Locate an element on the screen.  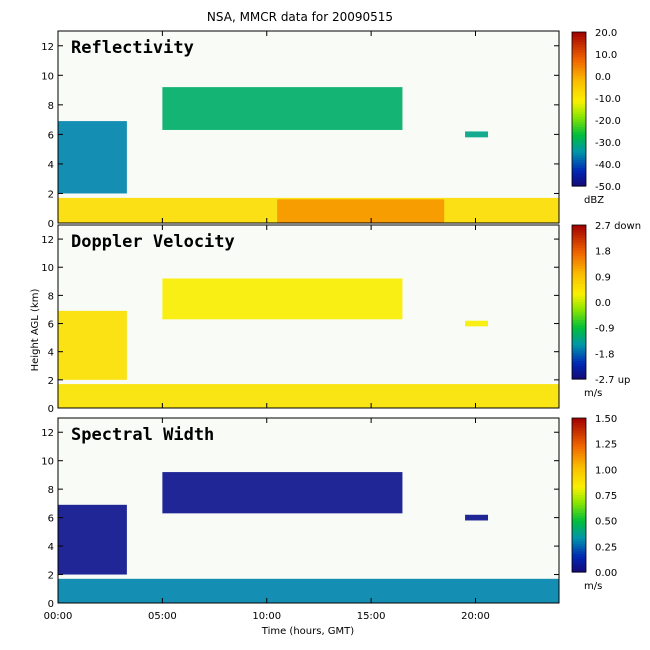
figure-title: NSA, MMCR data for 20090515 is located at coordinates (300, 17).